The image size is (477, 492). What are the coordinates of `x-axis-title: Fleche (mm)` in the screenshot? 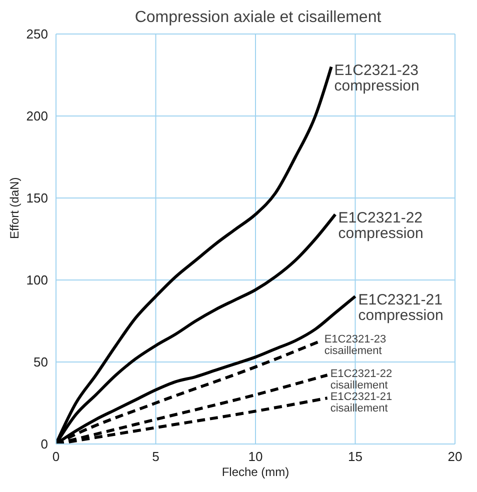 It's located at (256, 472).